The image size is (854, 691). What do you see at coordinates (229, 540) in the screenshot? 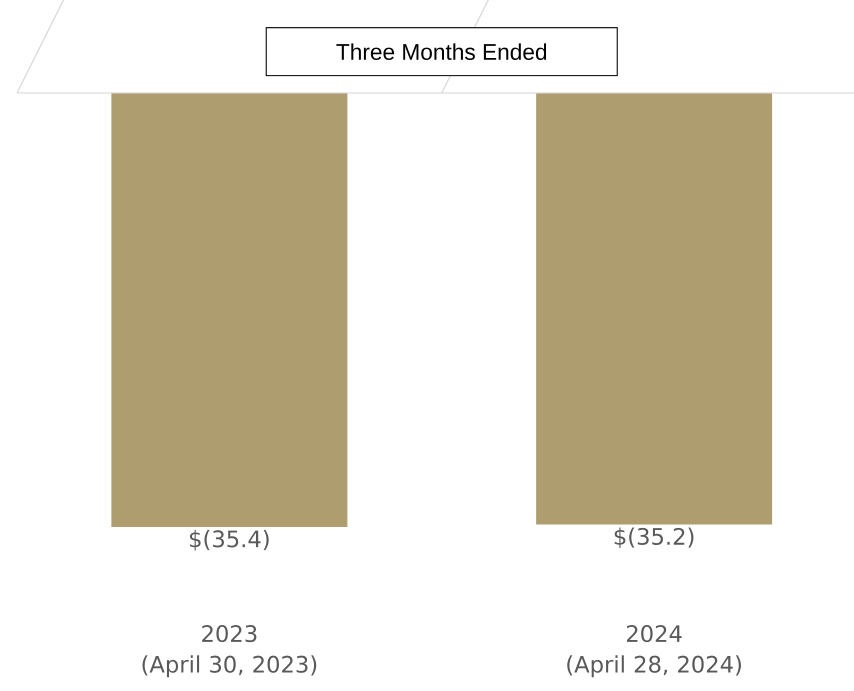
I see `data-label: $(35.4)` at bounding box center [229, 540].